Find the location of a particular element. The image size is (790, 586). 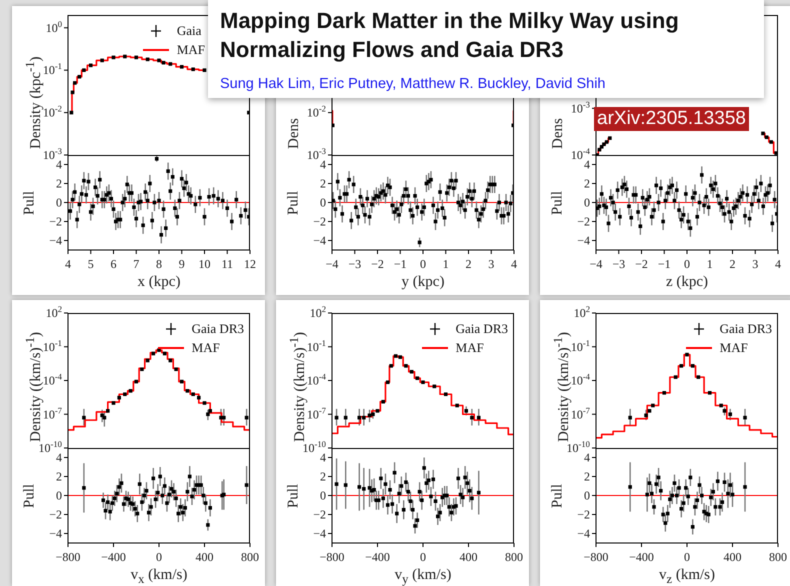

x-tick-label: −1 is located at coordinates (664, 264).